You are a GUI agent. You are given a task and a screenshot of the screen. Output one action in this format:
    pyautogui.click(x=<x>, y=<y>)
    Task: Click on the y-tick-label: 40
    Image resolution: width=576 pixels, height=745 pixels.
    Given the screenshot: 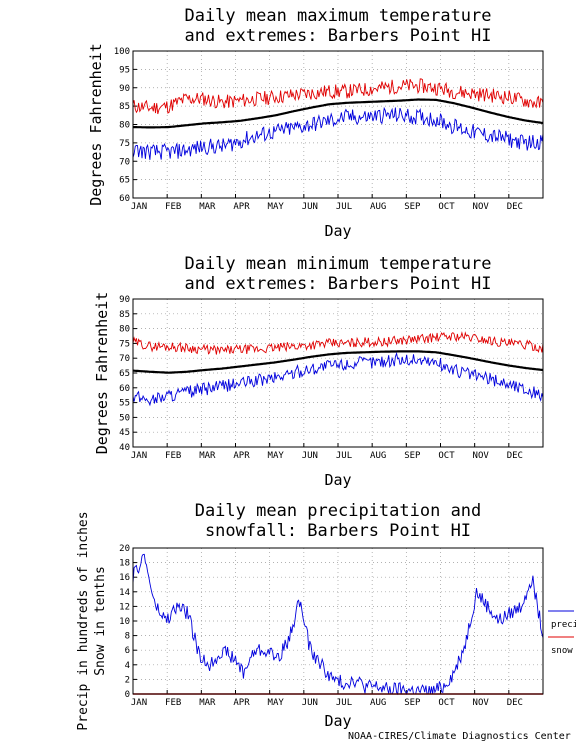 What is the action you would take?
    pyautogui.click(x=124, y=448)
    